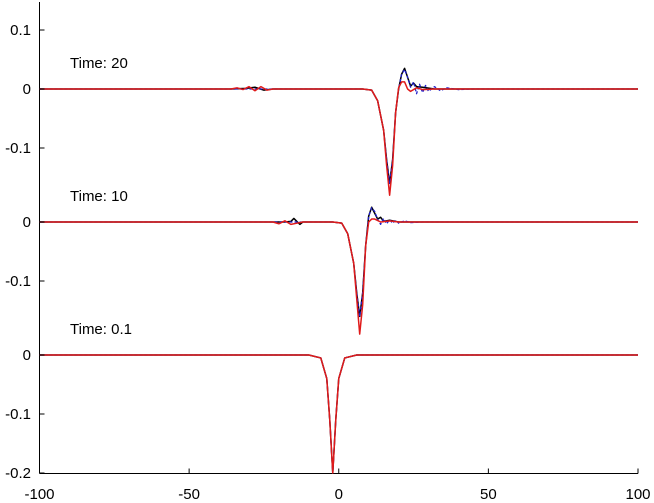 The width and height of the screenshot is (654, 503). What do you see at coordinates (18, 281) in the screenshot?
I see `y-tick-label-panel-1-1: -0.1` at bounding box center [18, 281].